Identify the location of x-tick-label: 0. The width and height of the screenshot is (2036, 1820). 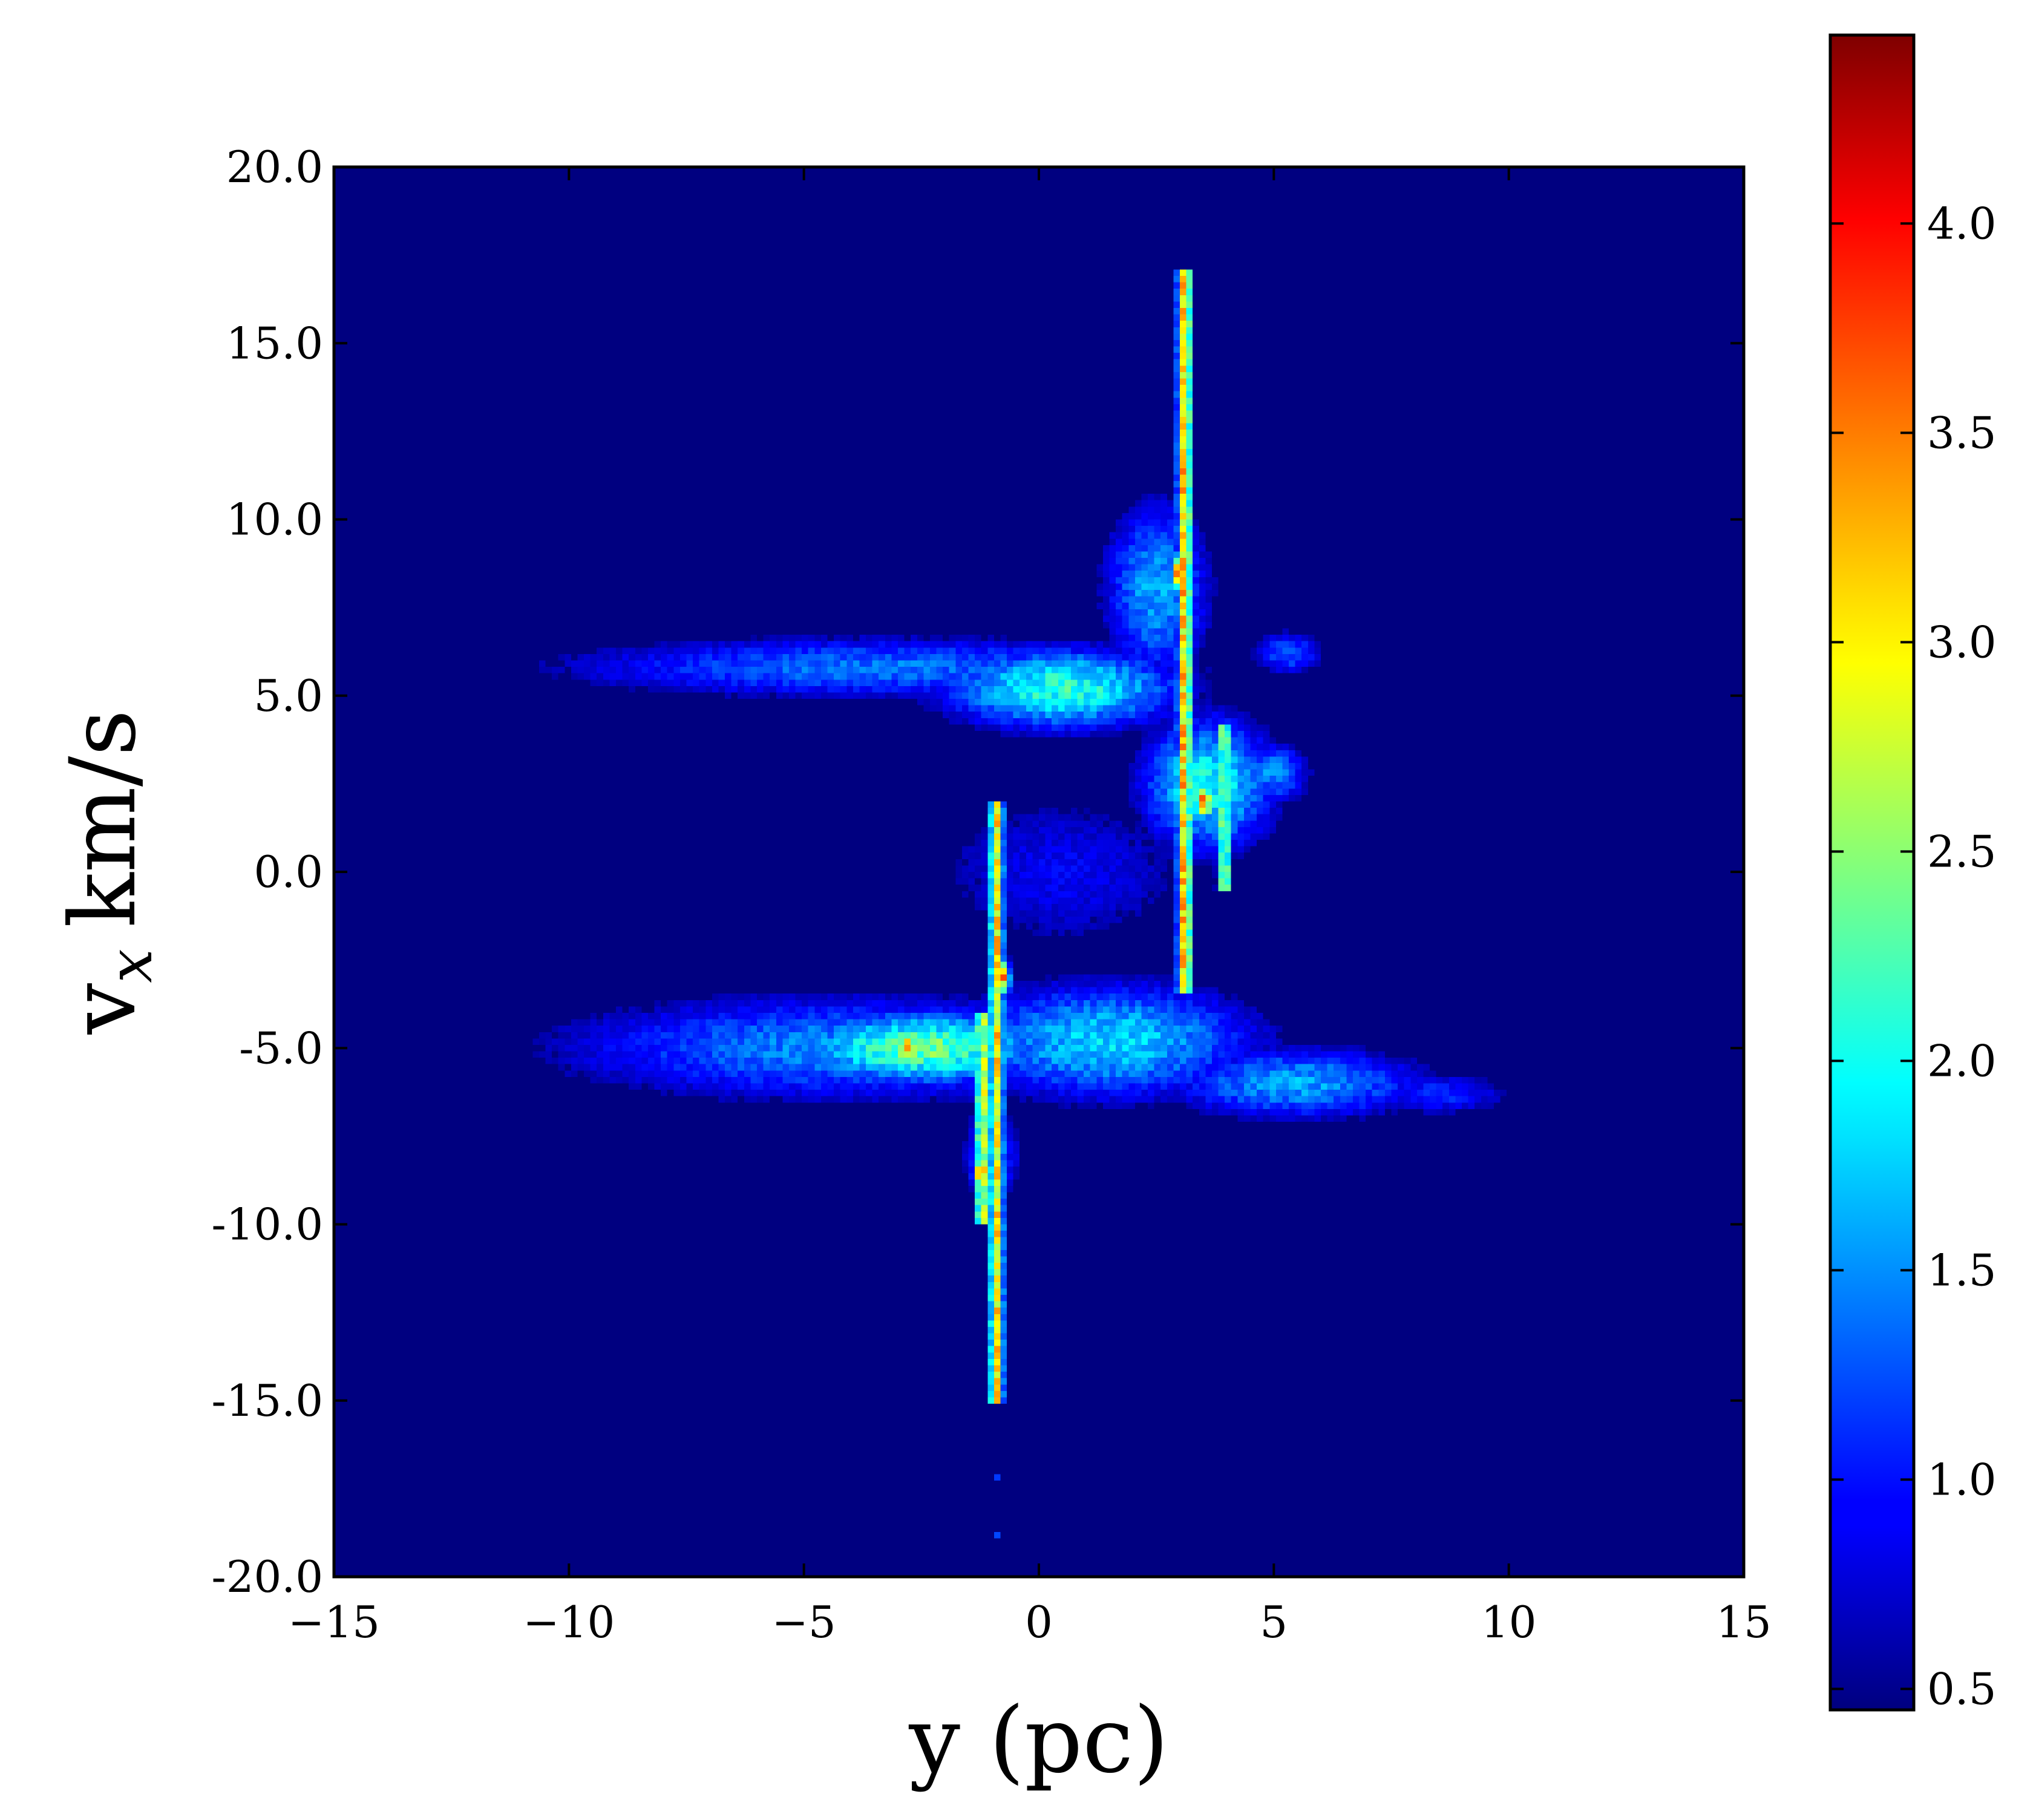
(1039, 1622).